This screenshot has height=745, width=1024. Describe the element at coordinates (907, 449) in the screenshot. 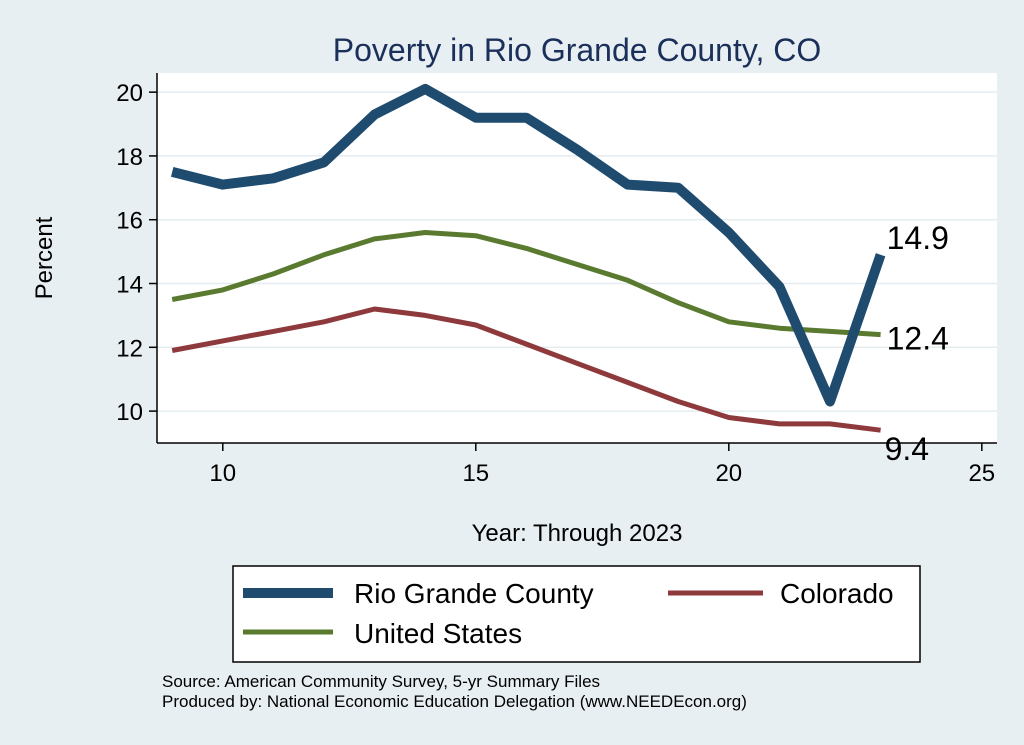

I see `end-label-colorado: 9.4` at that location.